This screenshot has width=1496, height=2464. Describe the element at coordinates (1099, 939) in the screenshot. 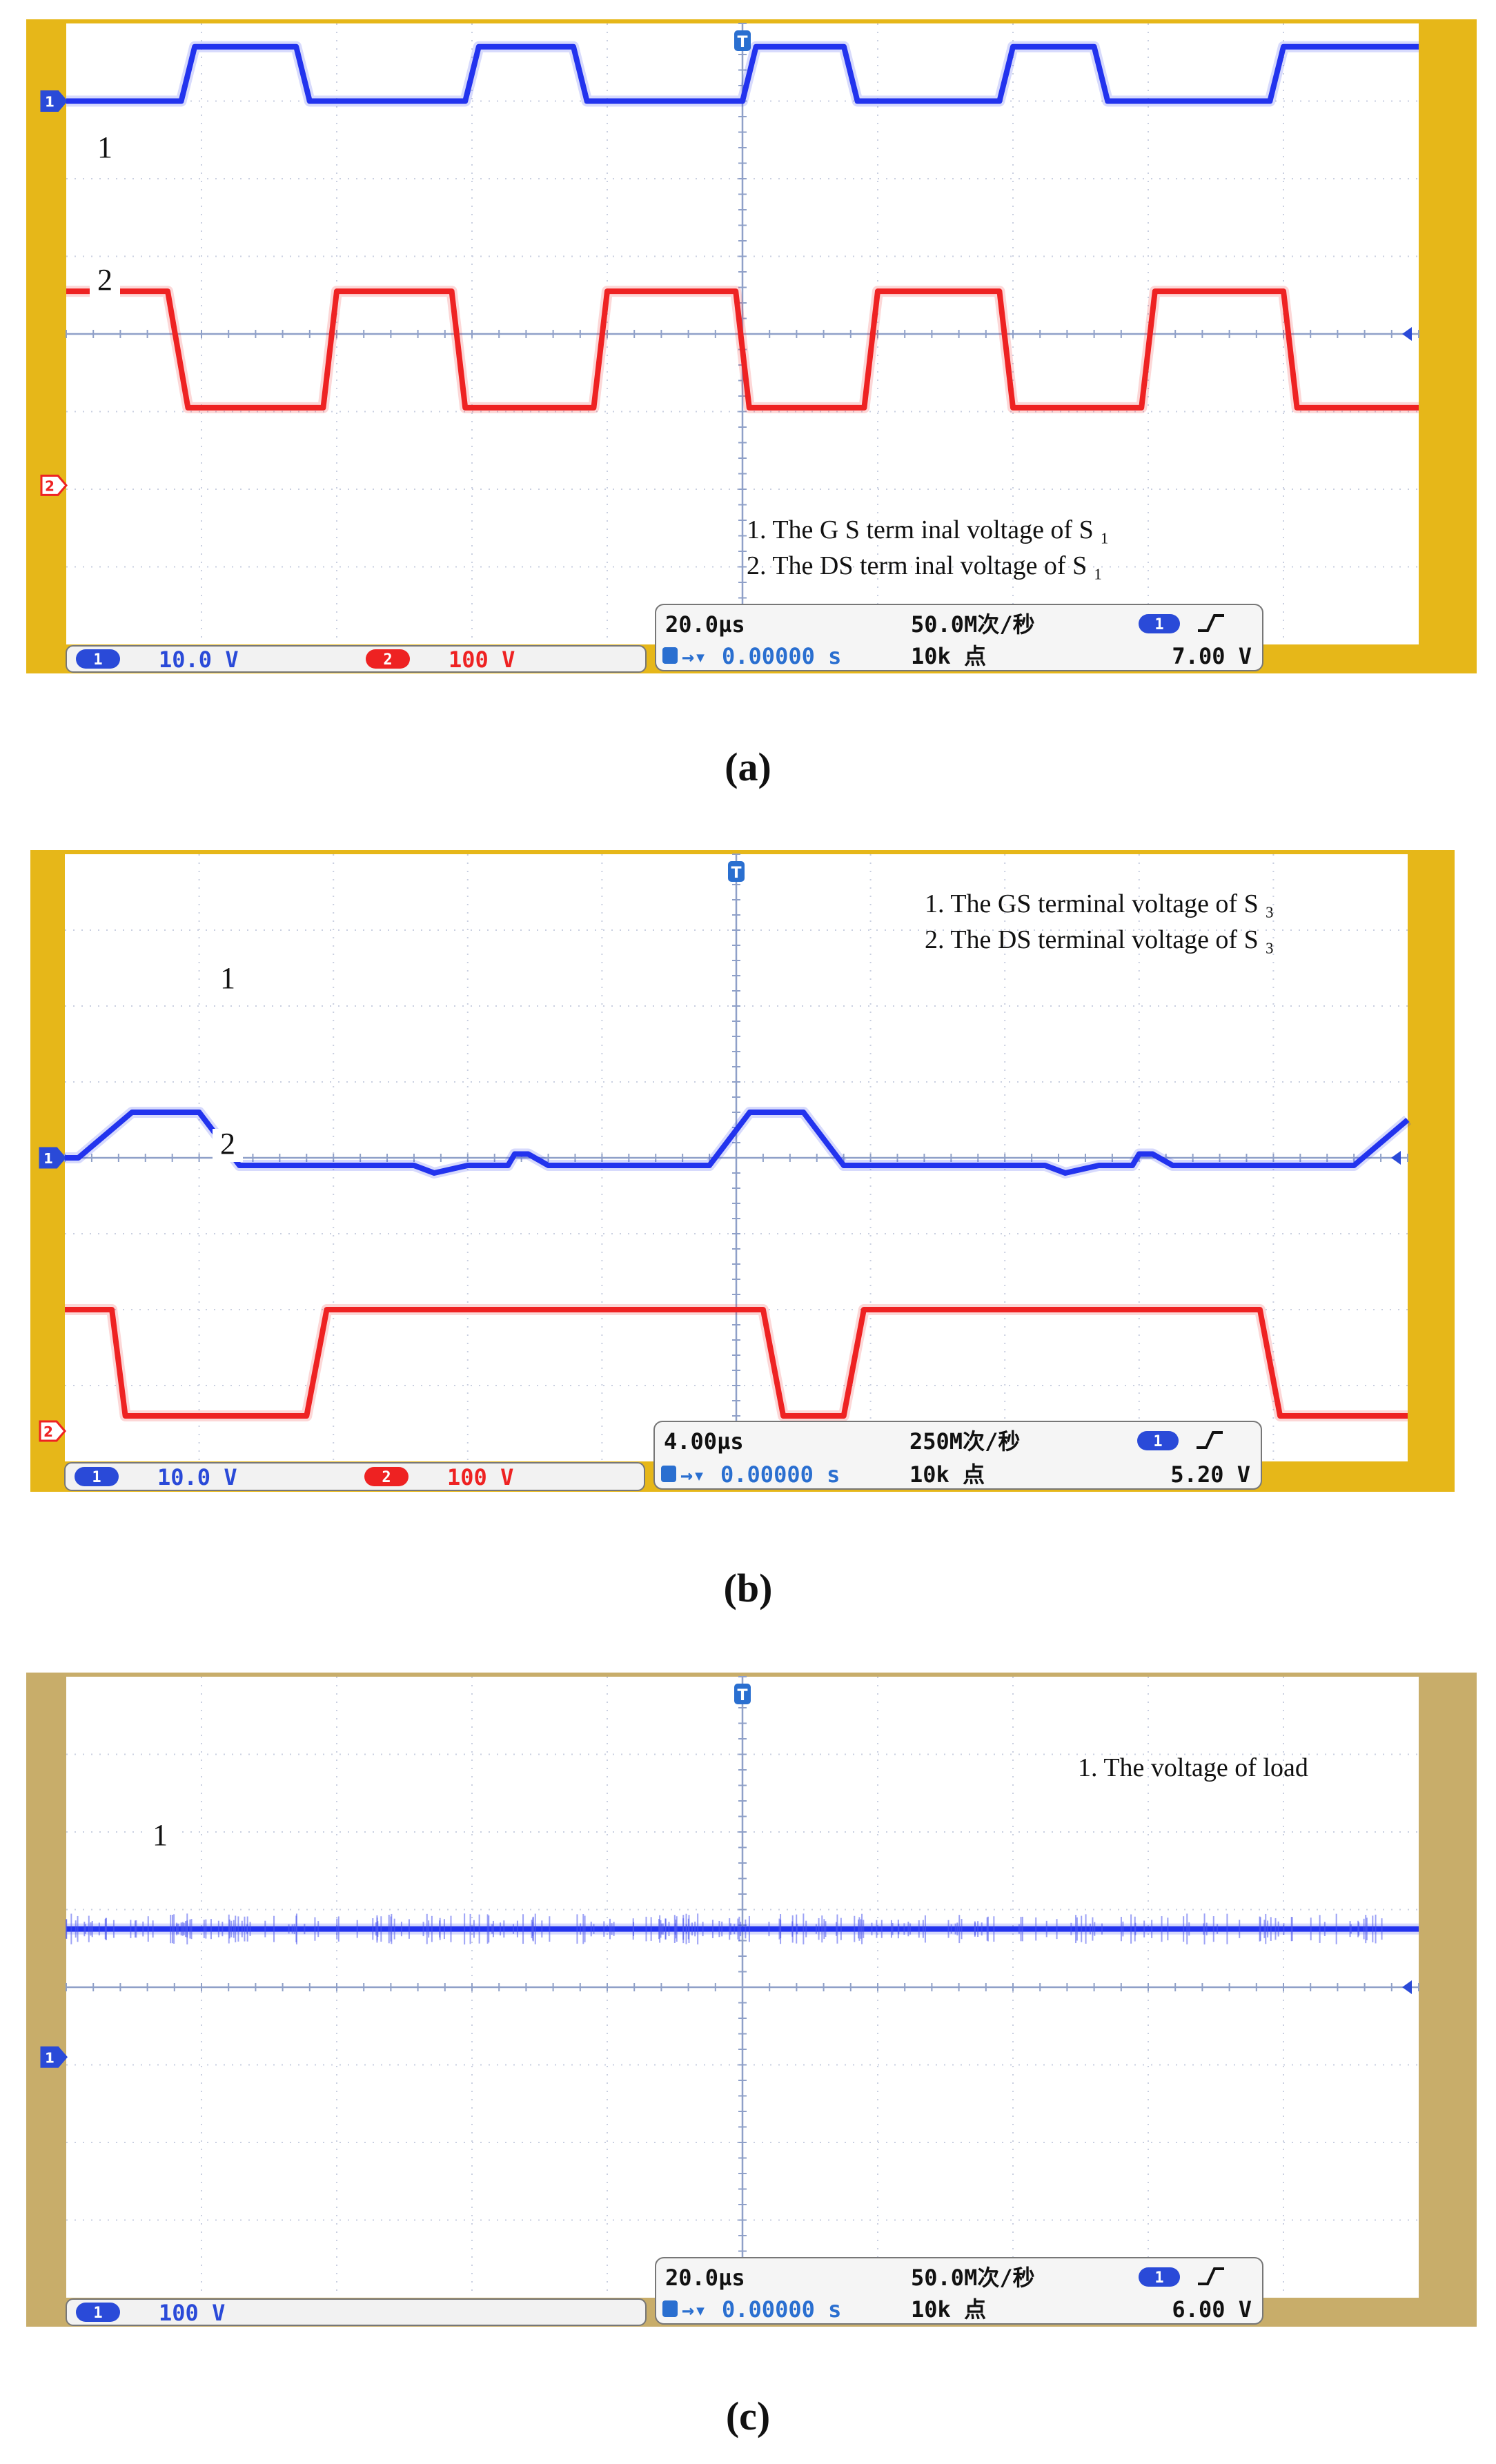

I see `legend-line-2: 2. The DS terminal voltage of S ₃` at that location.